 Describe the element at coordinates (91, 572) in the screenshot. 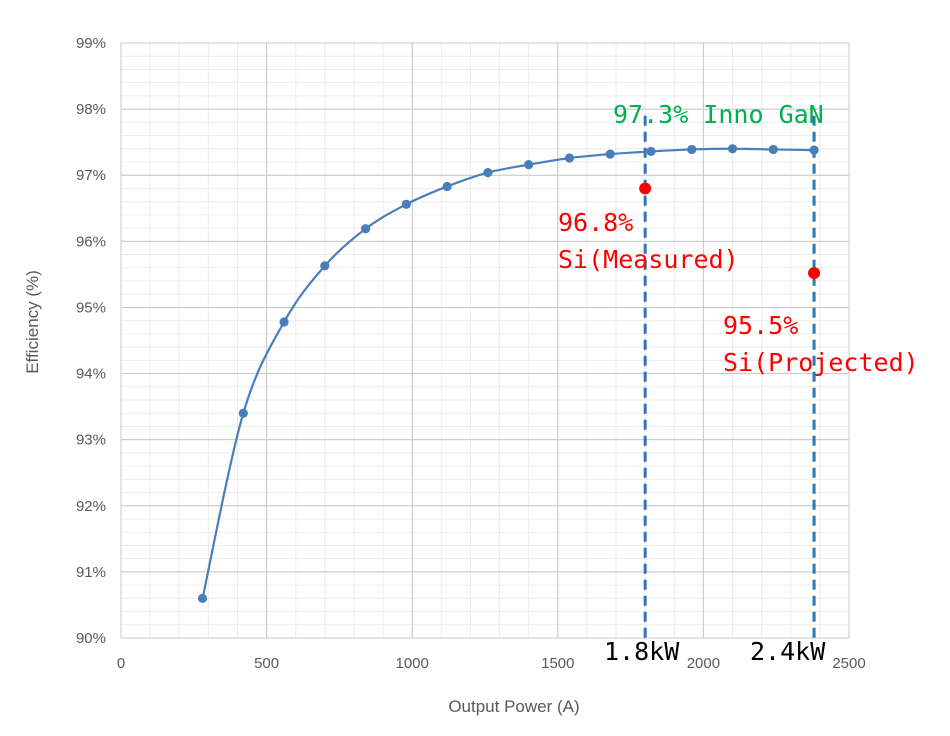

I see `y-tick-label: 91%` at that location.